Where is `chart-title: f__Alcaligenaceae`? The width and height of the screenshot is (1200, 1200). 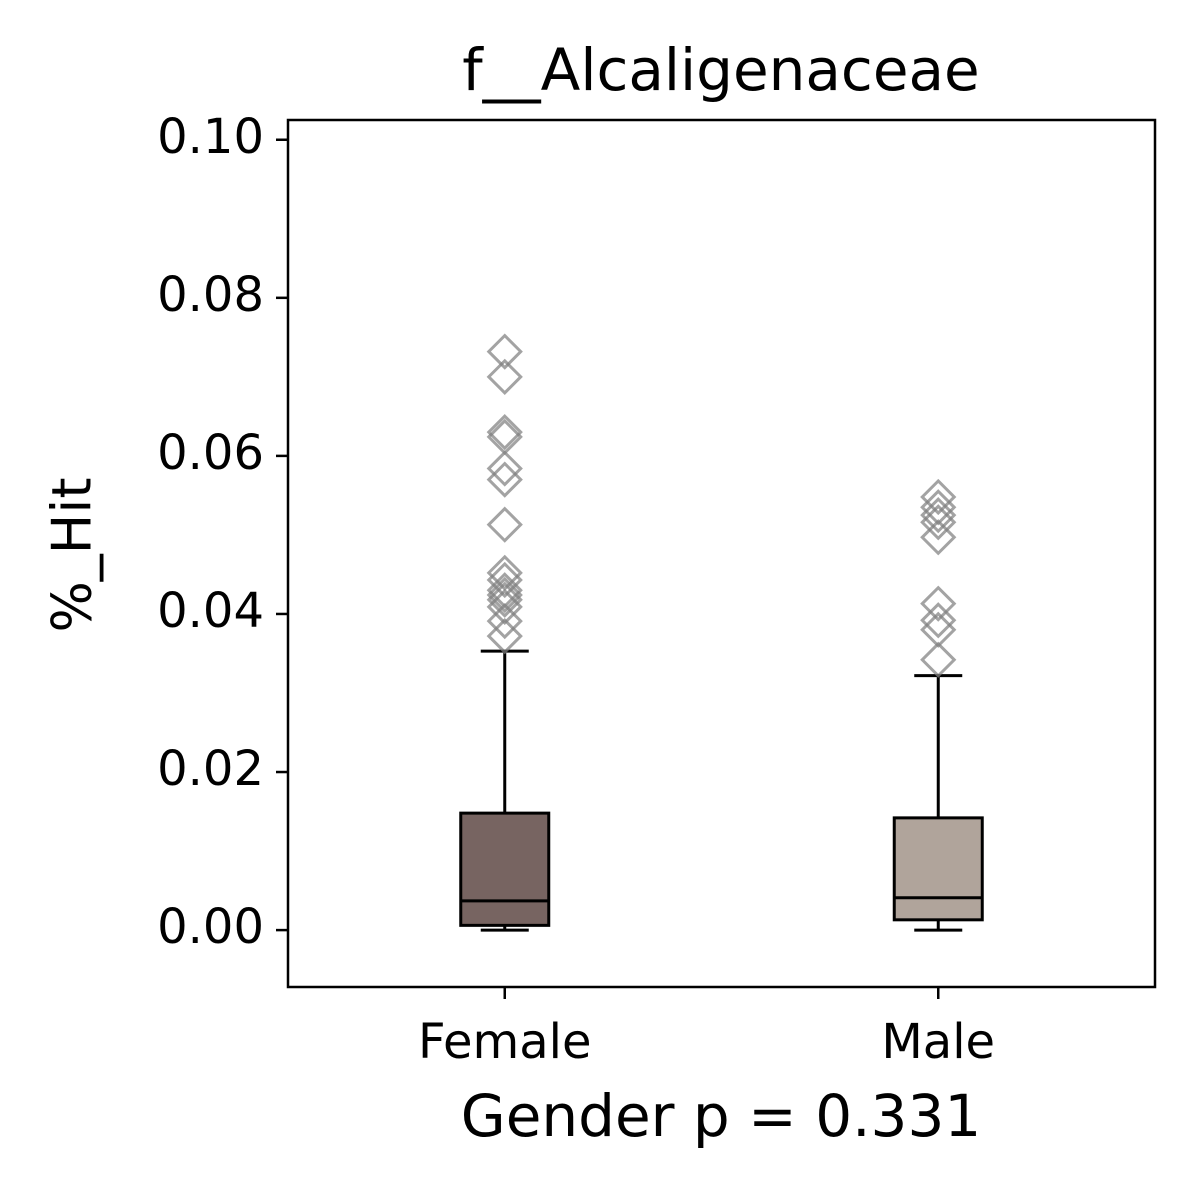 chart-title: f__Alcaligenaceae is located at coordinates (720, 70).